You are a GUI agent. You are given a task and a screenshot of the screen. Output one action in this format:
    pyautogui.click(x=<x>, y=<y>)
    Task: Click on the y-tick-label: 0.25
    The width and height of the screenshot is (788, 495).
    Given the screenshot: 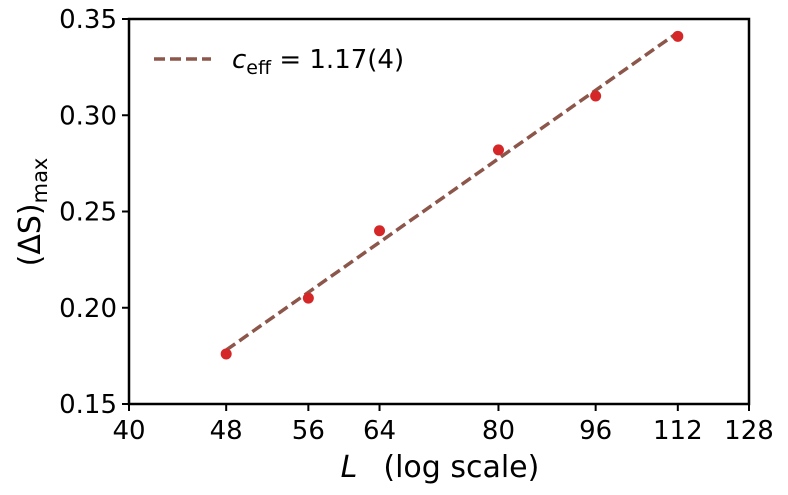 What is the action you would take?
    pyautogui.click(x=88, y=213)
    